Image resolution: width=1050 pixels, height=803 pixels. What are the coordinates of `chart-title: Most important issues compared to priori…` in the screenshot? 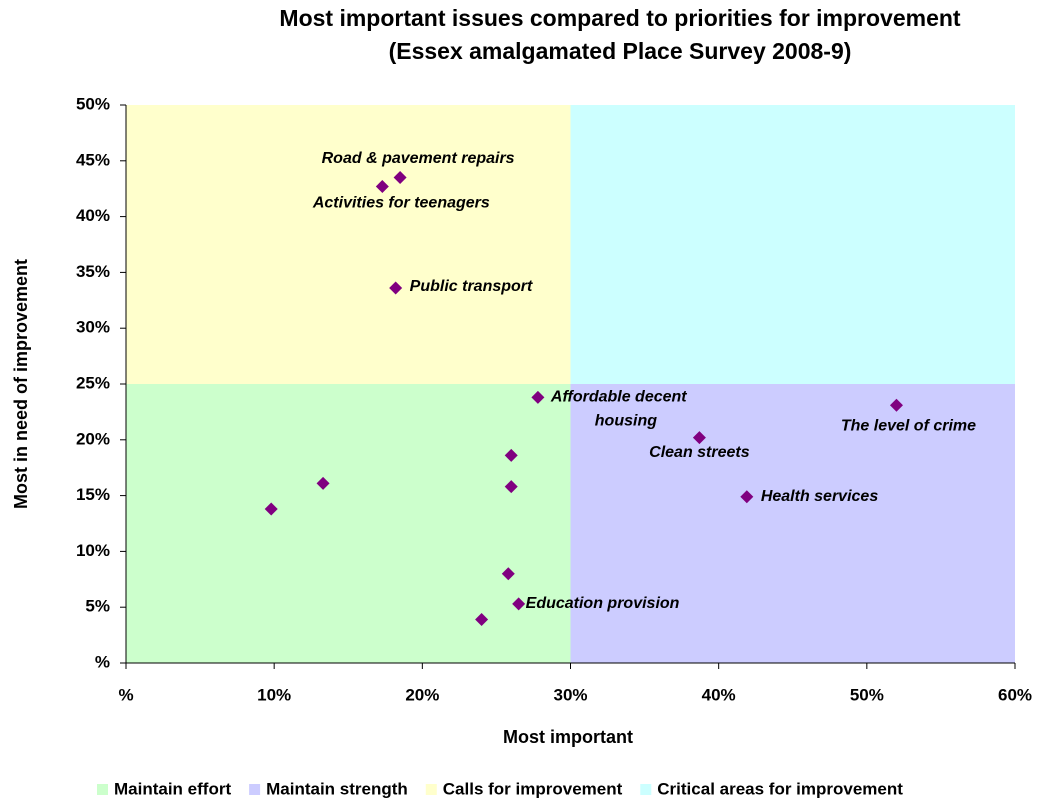 It's located at (620, 18).